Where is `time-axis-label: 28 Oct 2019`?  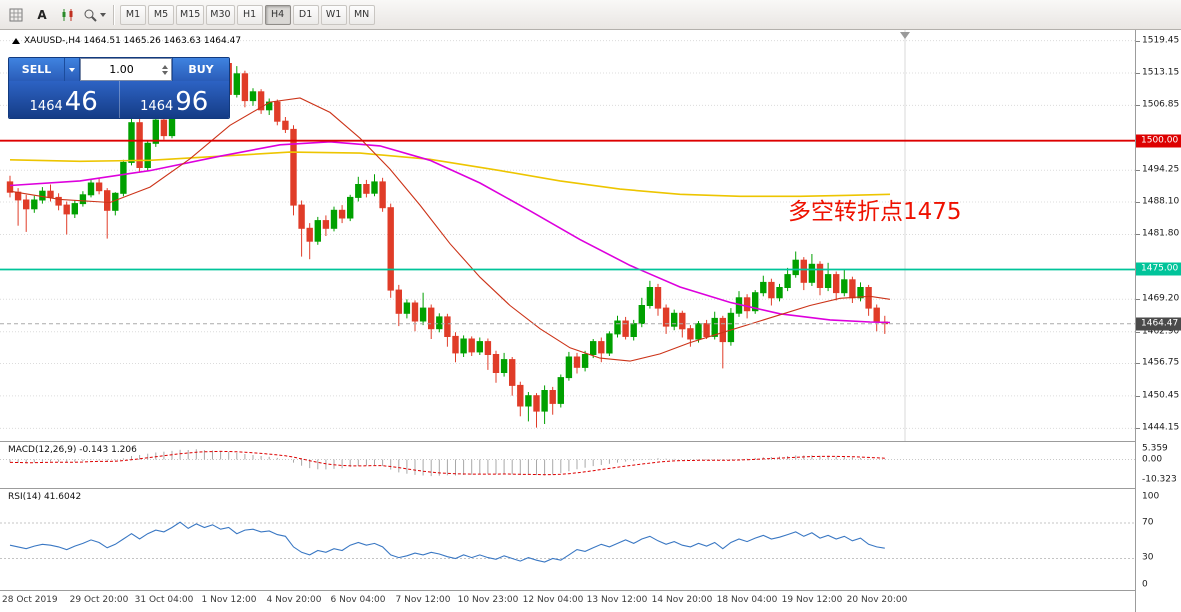 time-axis-label: 28 Oct 2019 is located at coordinates (30, 600).